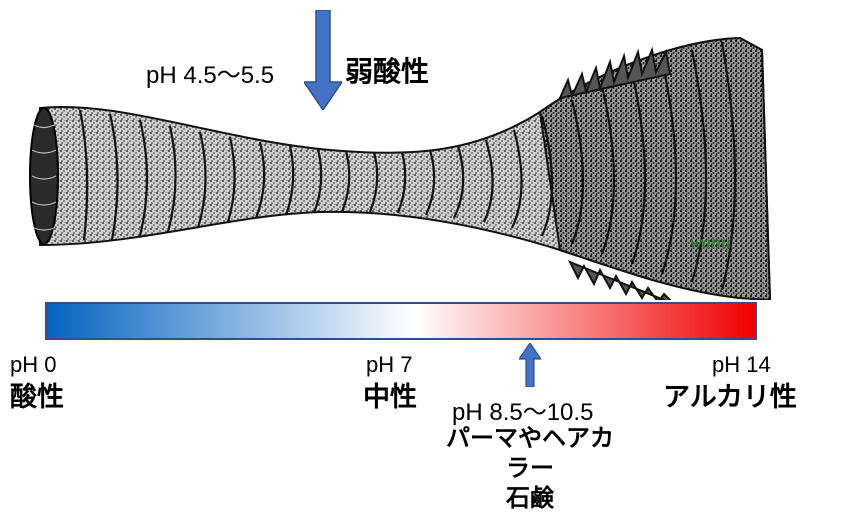 The height and width of the screenshot is (519, 852). Describe the element at coordinates (323, 60) in the screenshot. I see `down-arrow-icon` at that location.